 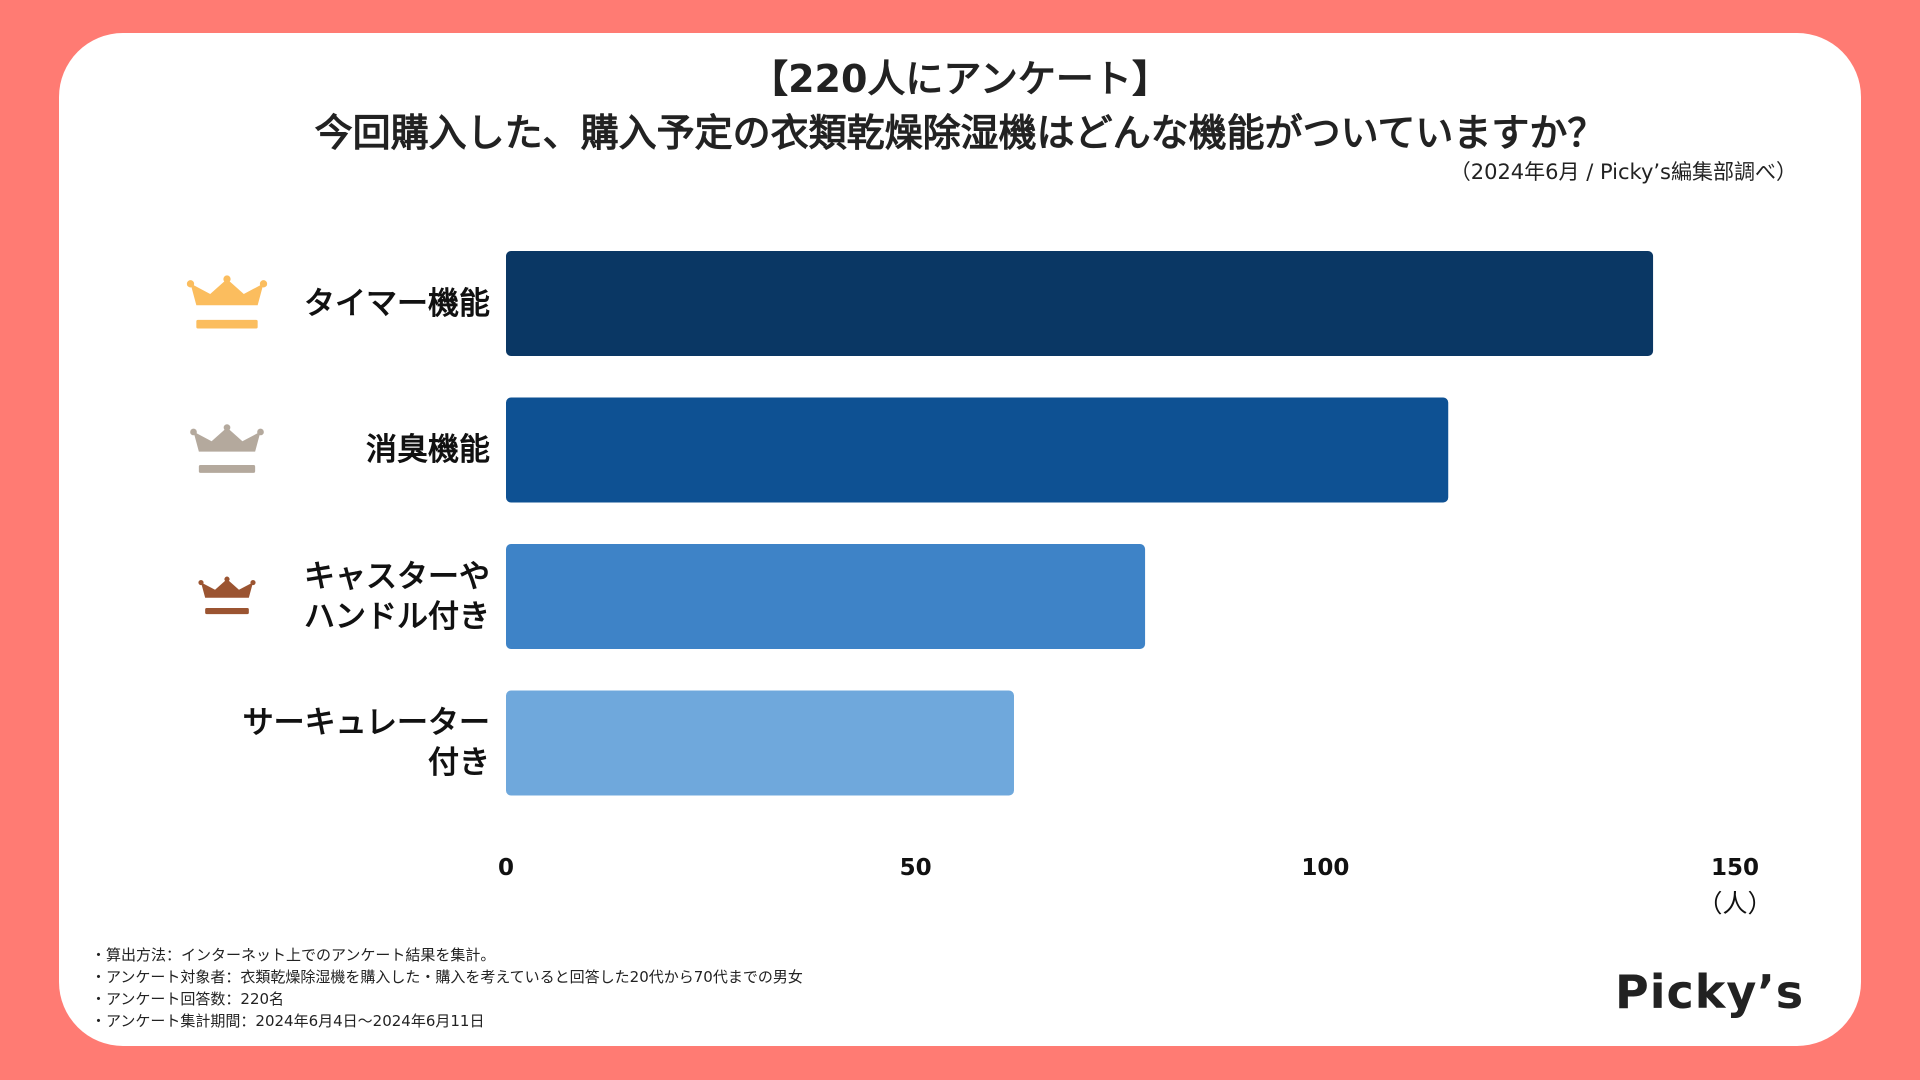 I want to click on note-line: ・アンケート回答数：220名, so click(x=188, y=999).